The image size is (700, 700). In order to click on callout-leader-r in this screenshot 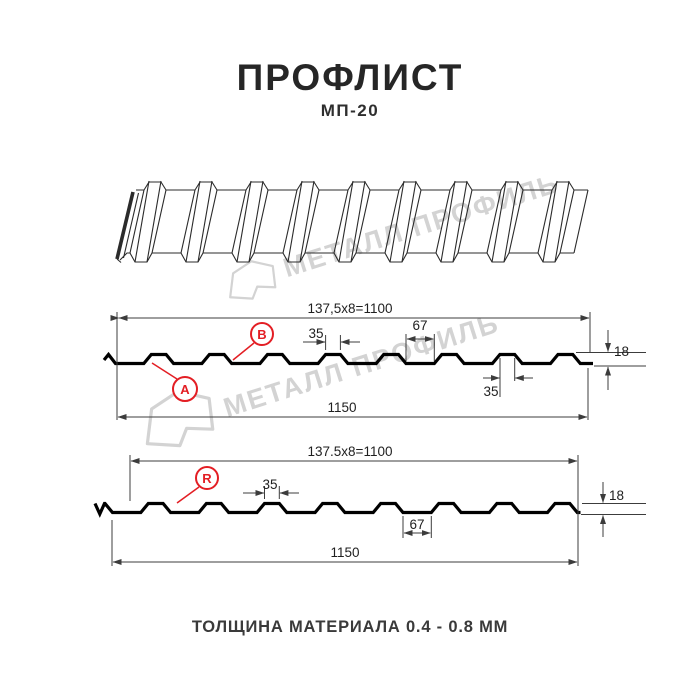, I will do `click(188, 495)`.